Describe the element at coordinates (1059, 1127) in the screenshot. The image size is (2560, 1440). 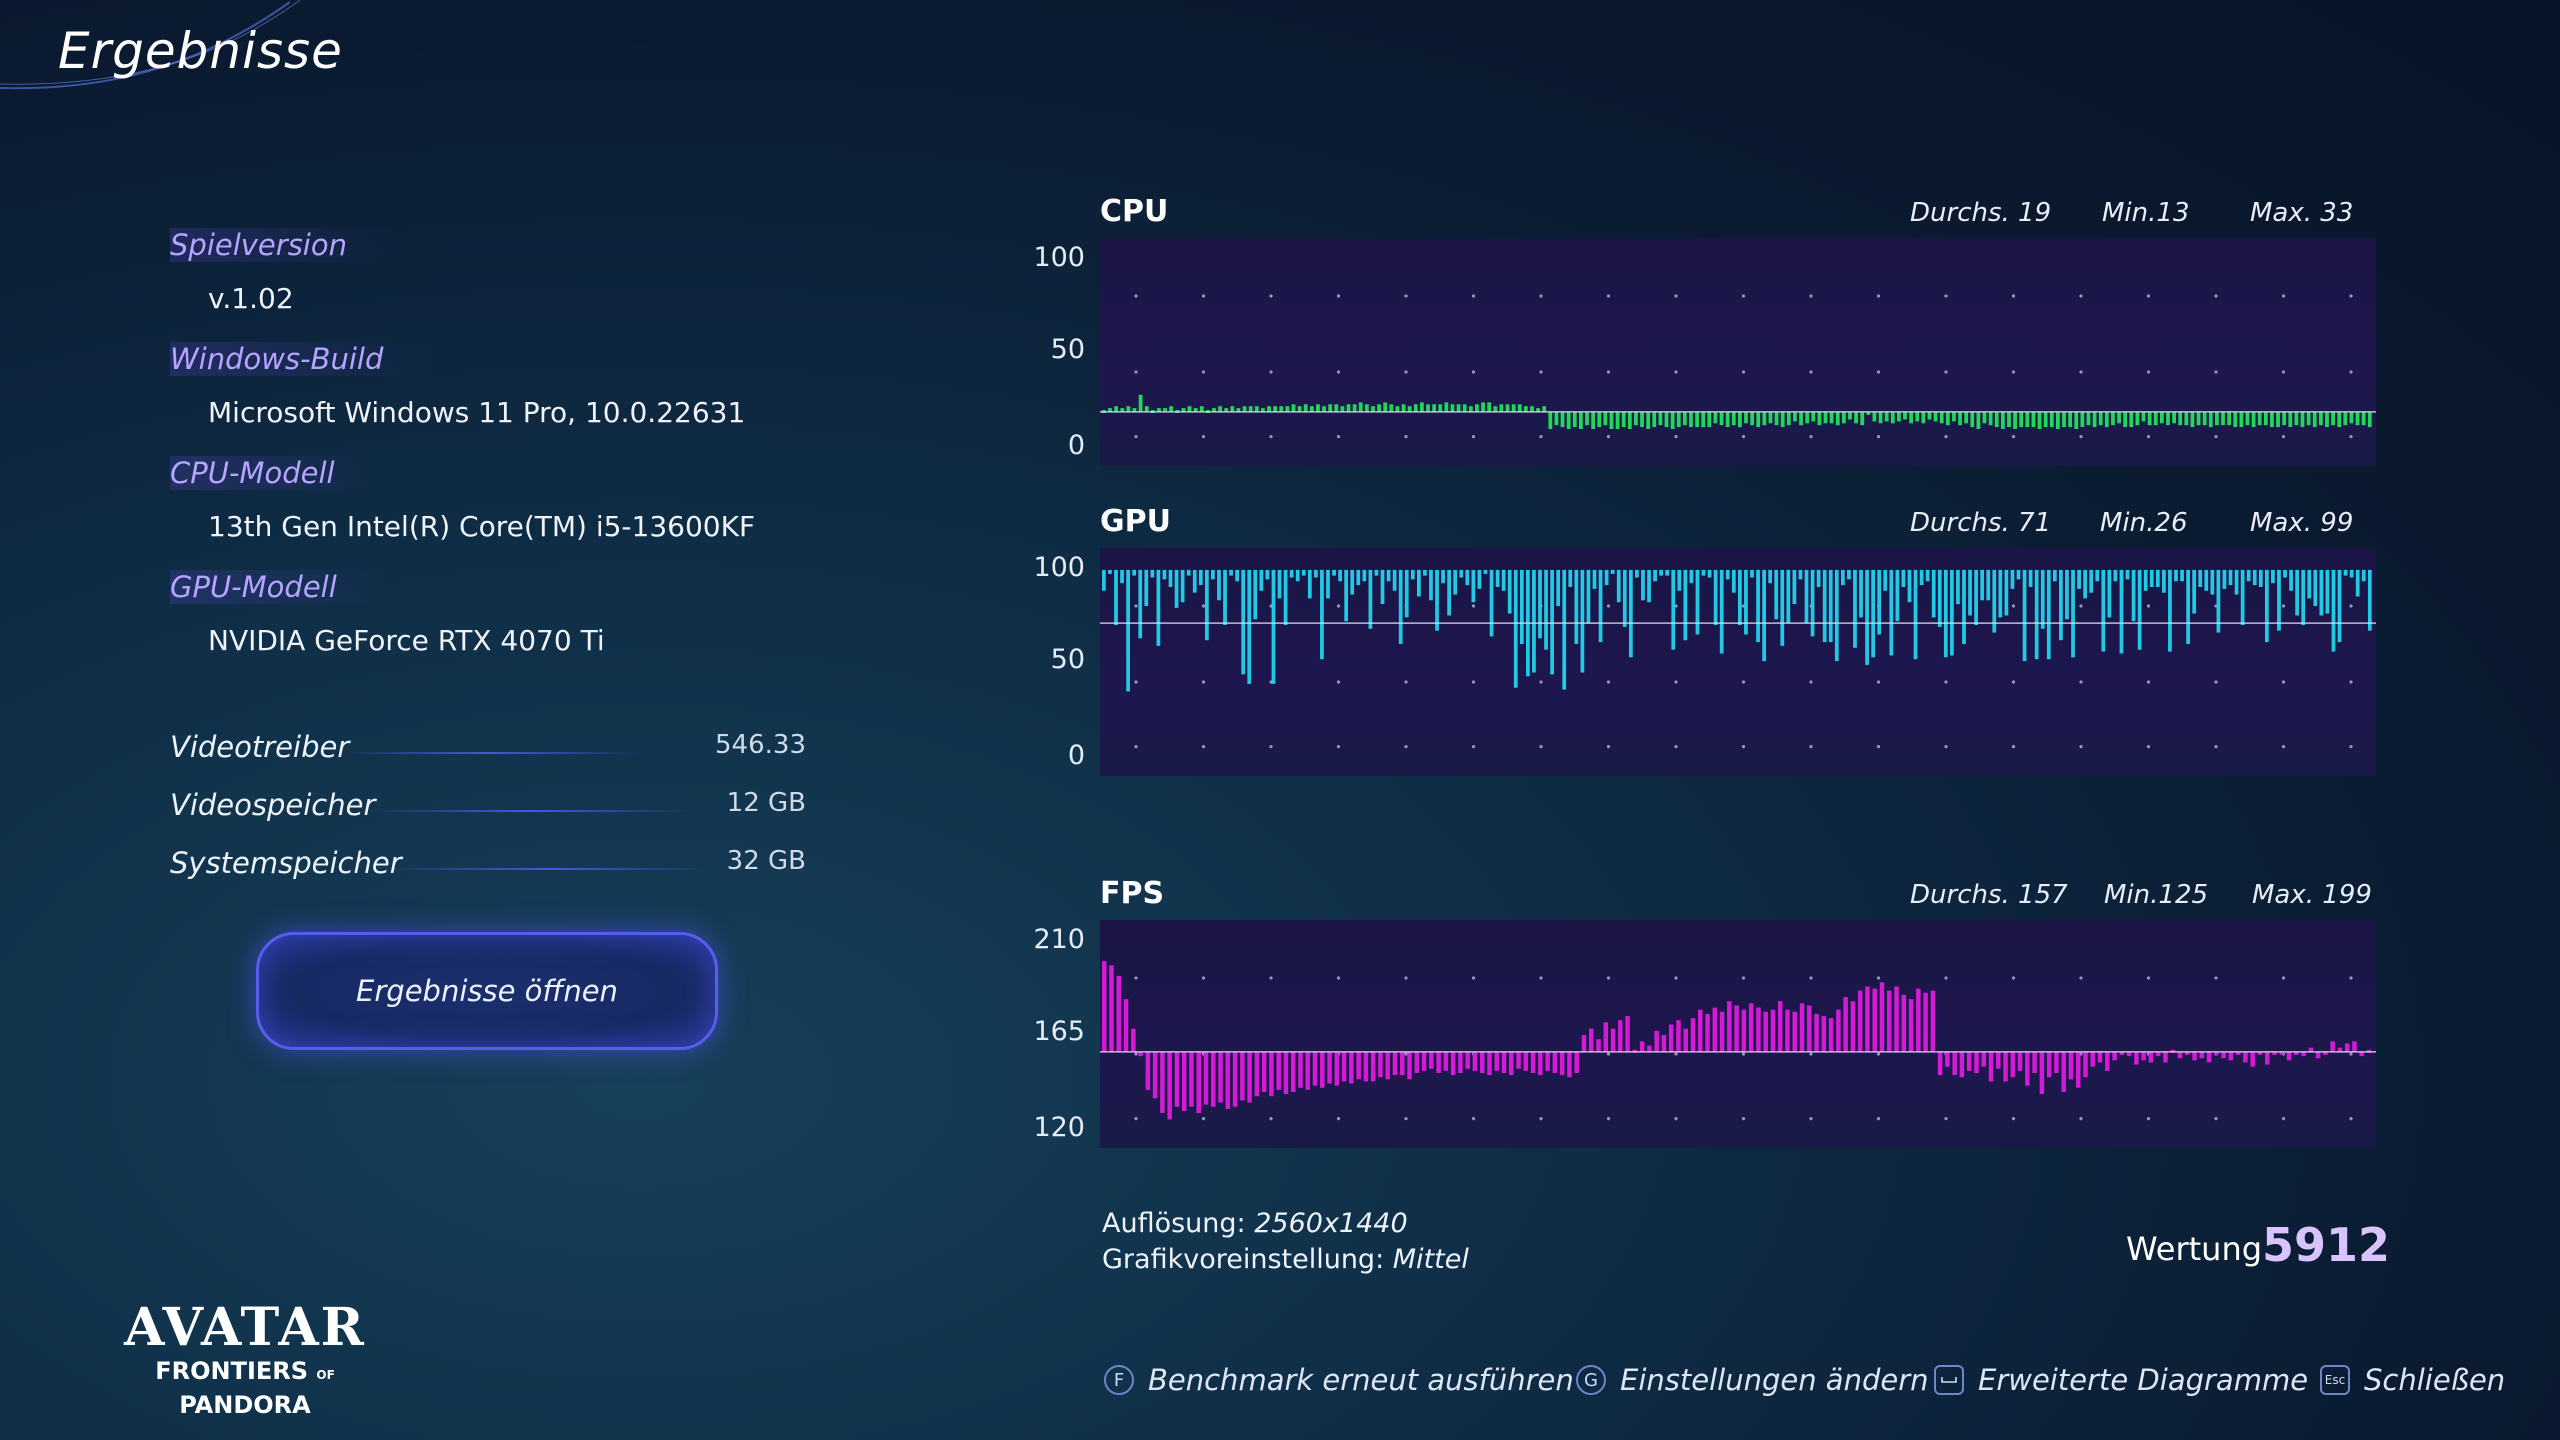
I see `y-tick-label: 120` at that location.